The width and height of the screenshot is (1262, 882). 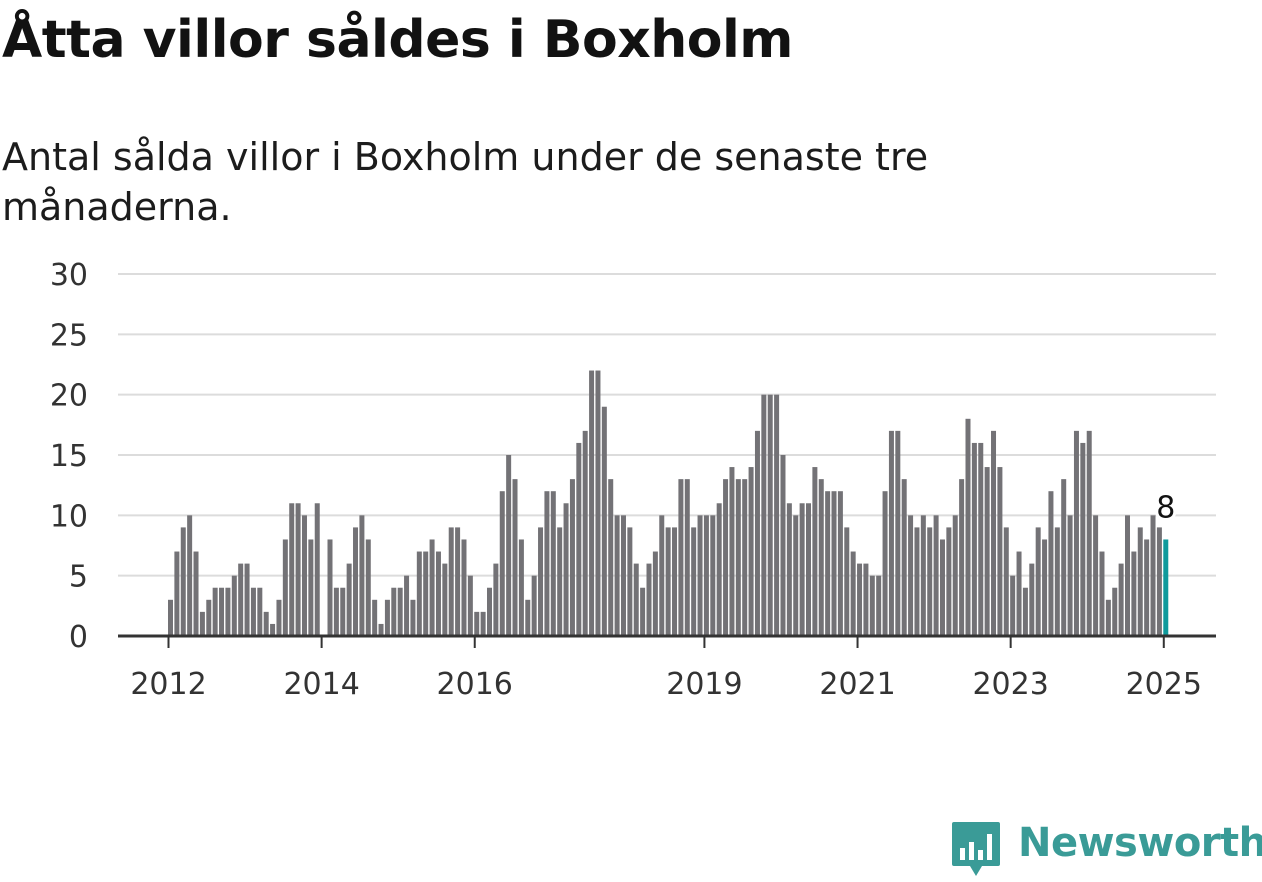 I want to click on y-tick-label: 0, so click(x=78, y=637).